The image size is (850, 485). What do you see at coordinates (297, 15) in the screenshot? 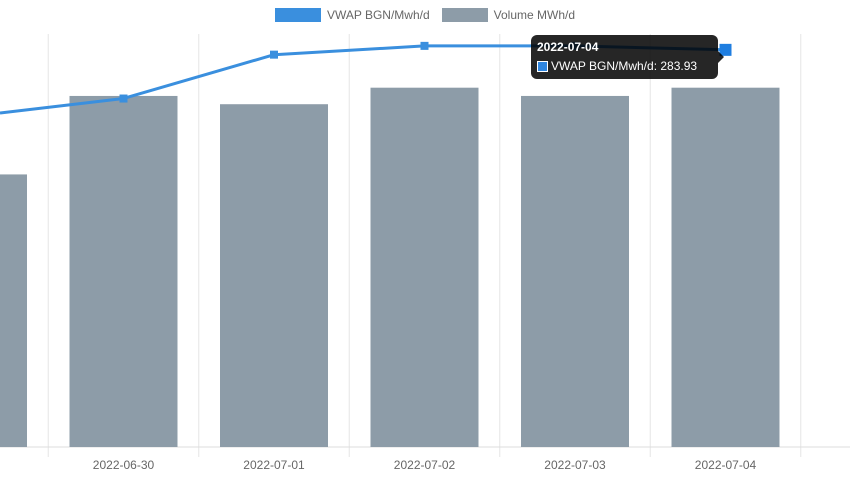
I see `legend-swatch-vwap` at bounding box center [297, 15].